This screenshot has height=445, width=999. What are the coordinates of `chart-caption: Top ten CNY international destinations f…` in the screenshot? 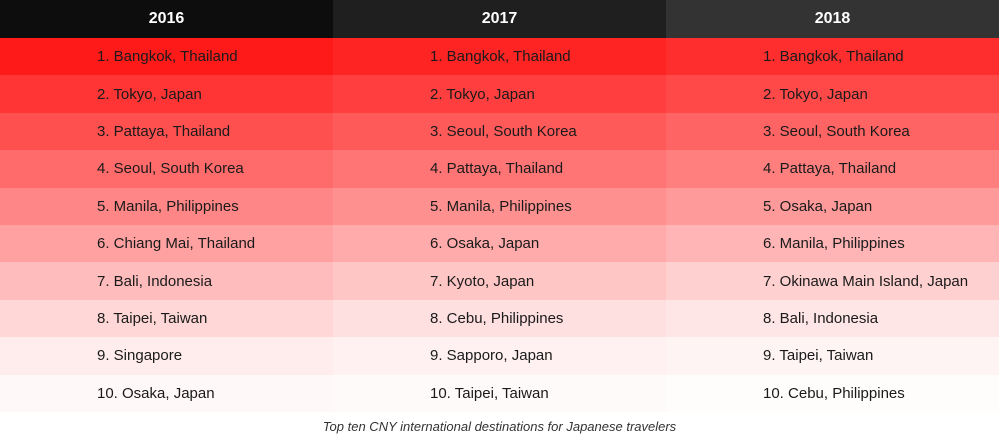 It's located at (499, 426).